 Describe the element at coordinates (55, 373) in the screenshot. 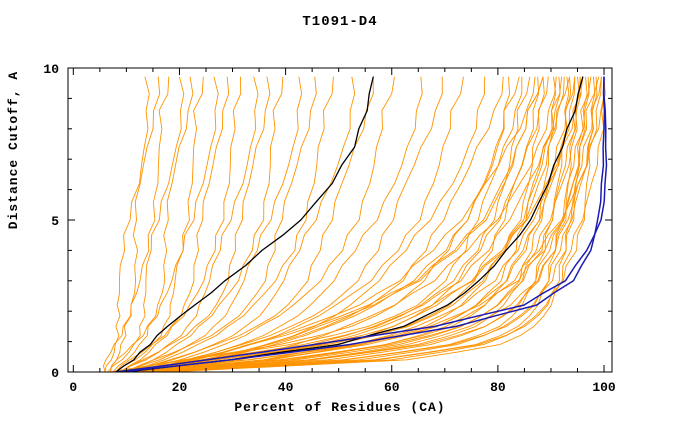

I see `y-tick-label: 0` at that location.